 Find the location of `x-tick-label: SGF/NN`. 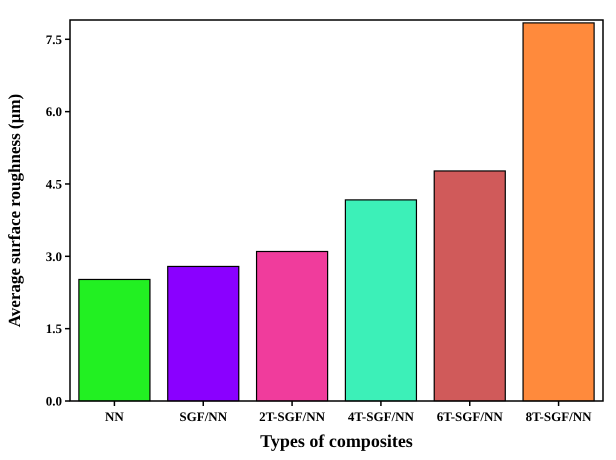

x-tick-label: SGF/NN is located at coordinates (203, 416).